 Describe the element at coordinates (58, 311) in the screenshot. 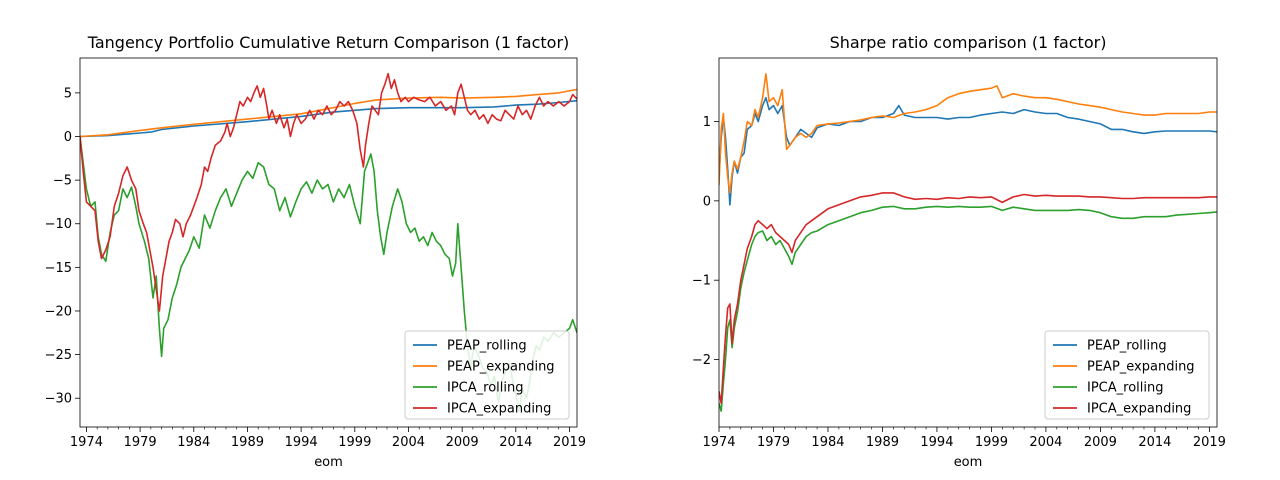

I see `y-tick-label: −20` at that location.